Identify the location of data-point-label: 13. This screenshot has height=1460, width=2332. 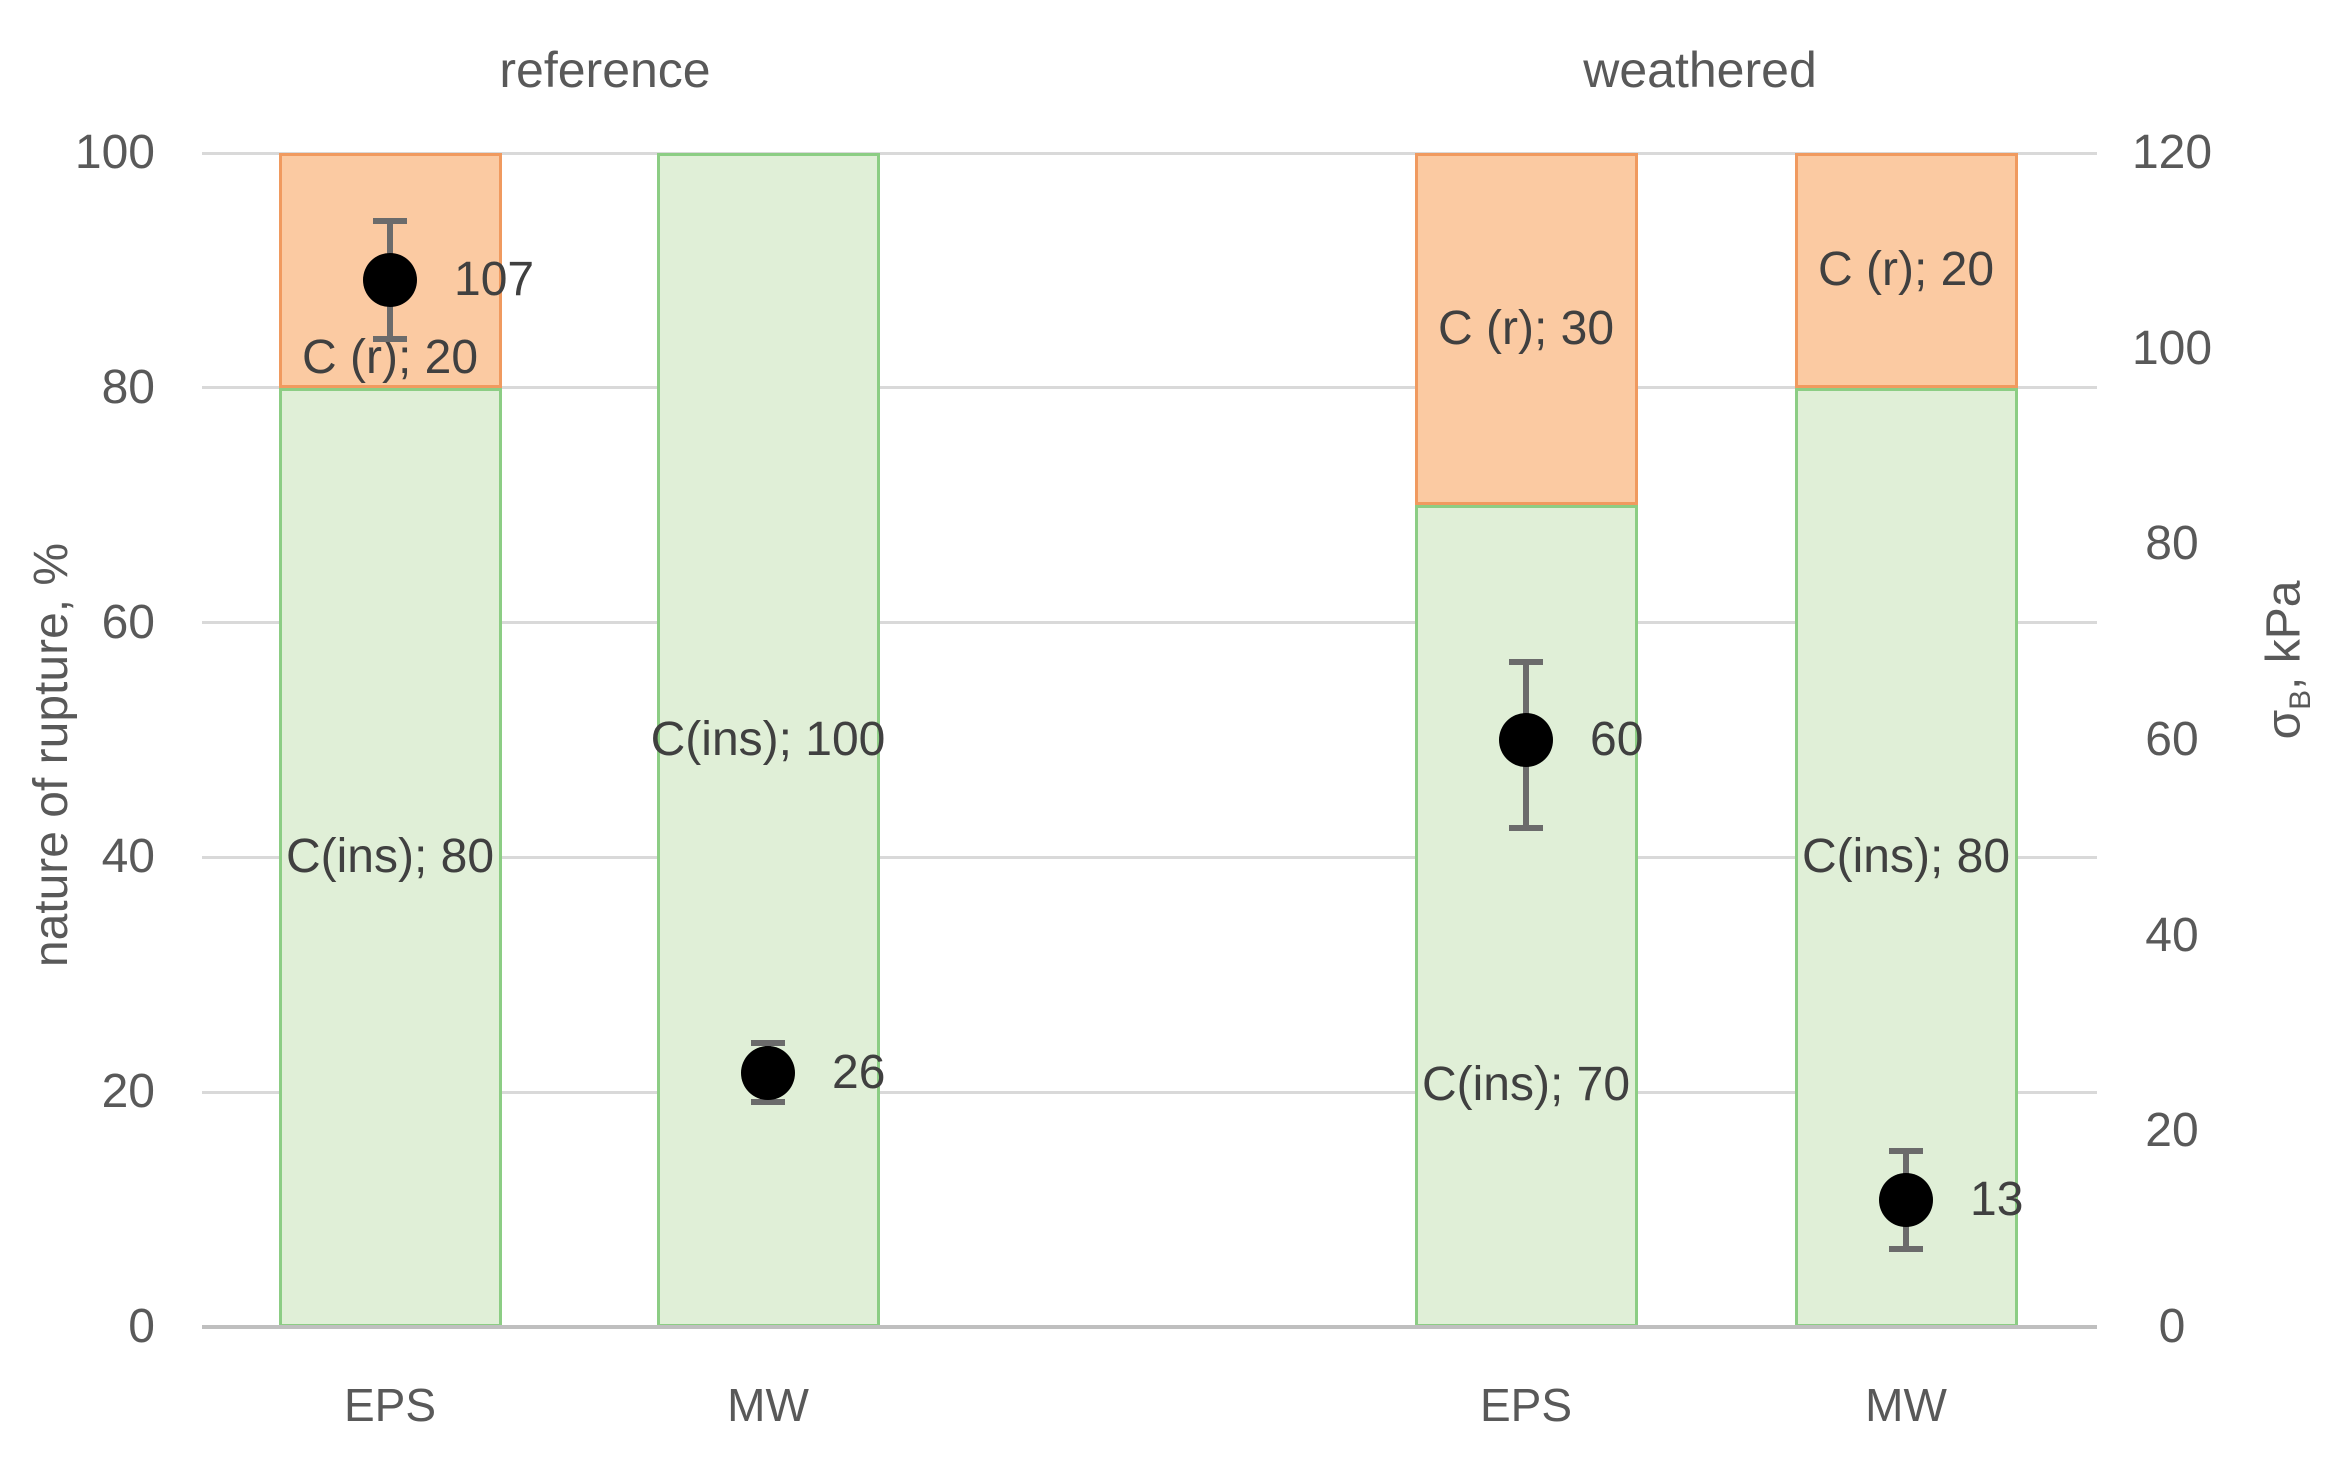
(1997, 1199).